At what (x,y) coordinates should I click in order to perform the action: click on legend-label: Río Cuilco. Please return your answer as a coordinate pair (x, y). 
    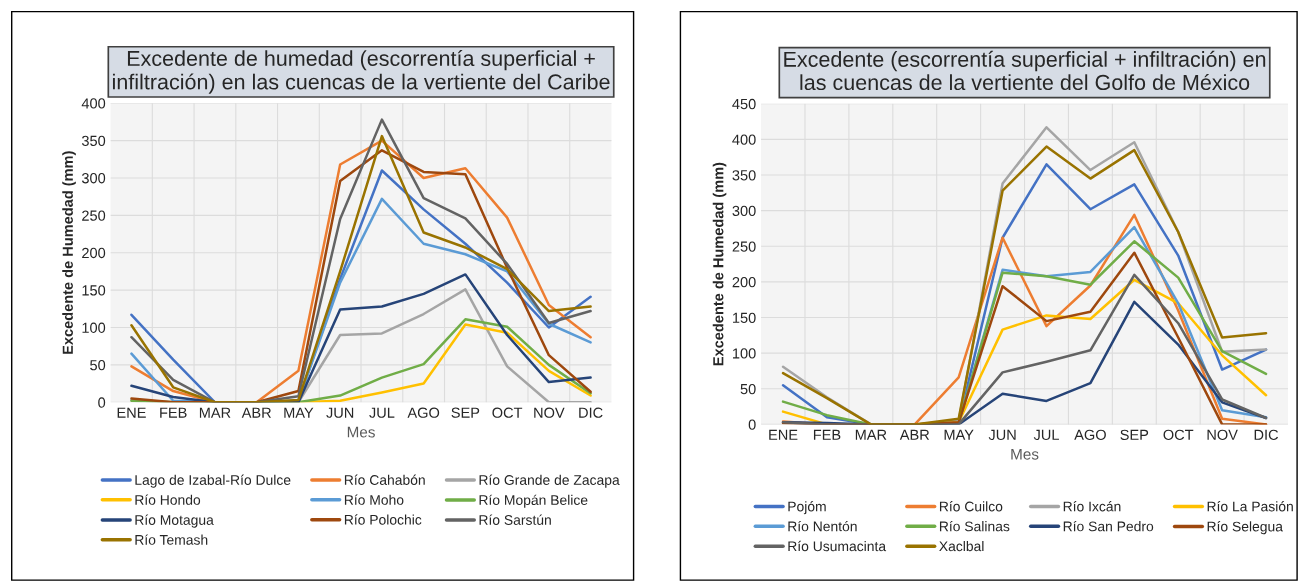
    Looking at the image, I should click on (971, 506).